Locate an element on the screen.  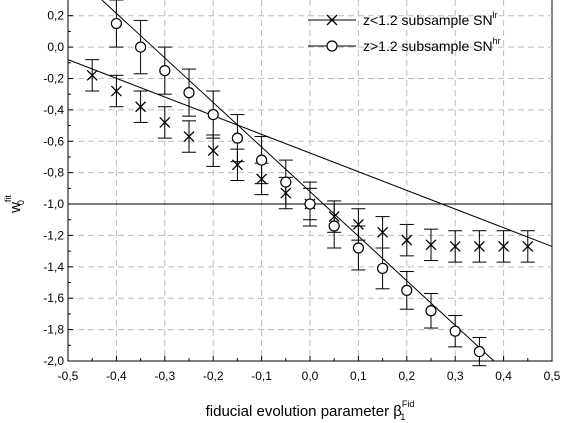
x-tick-label: 0,5 is located at coordinates (552, 376).